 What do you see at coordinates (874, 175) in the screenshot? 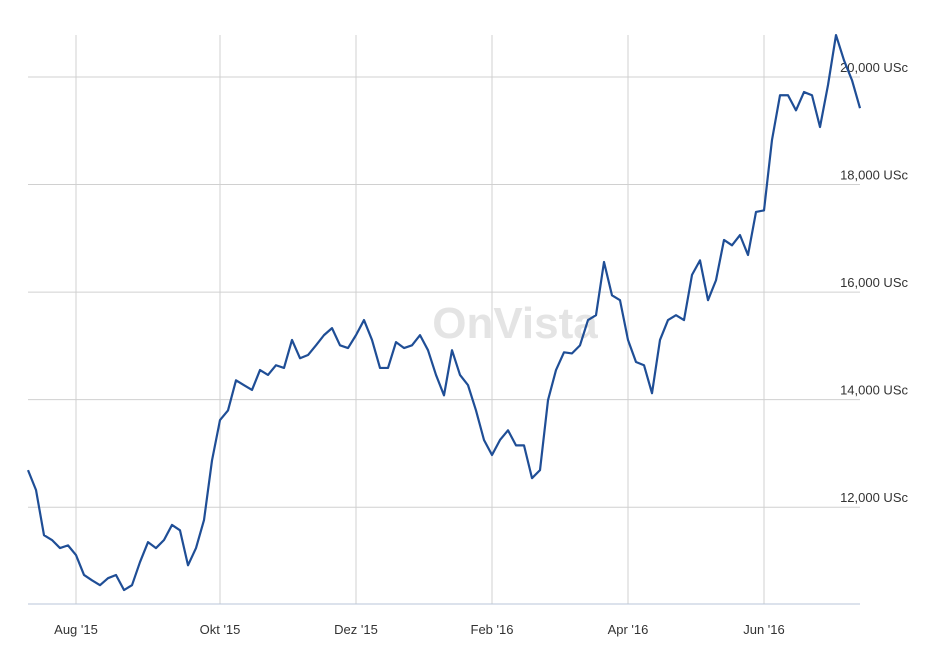
I see `y-tick-label: 18,000 USc` at bounding box center [874, 175].